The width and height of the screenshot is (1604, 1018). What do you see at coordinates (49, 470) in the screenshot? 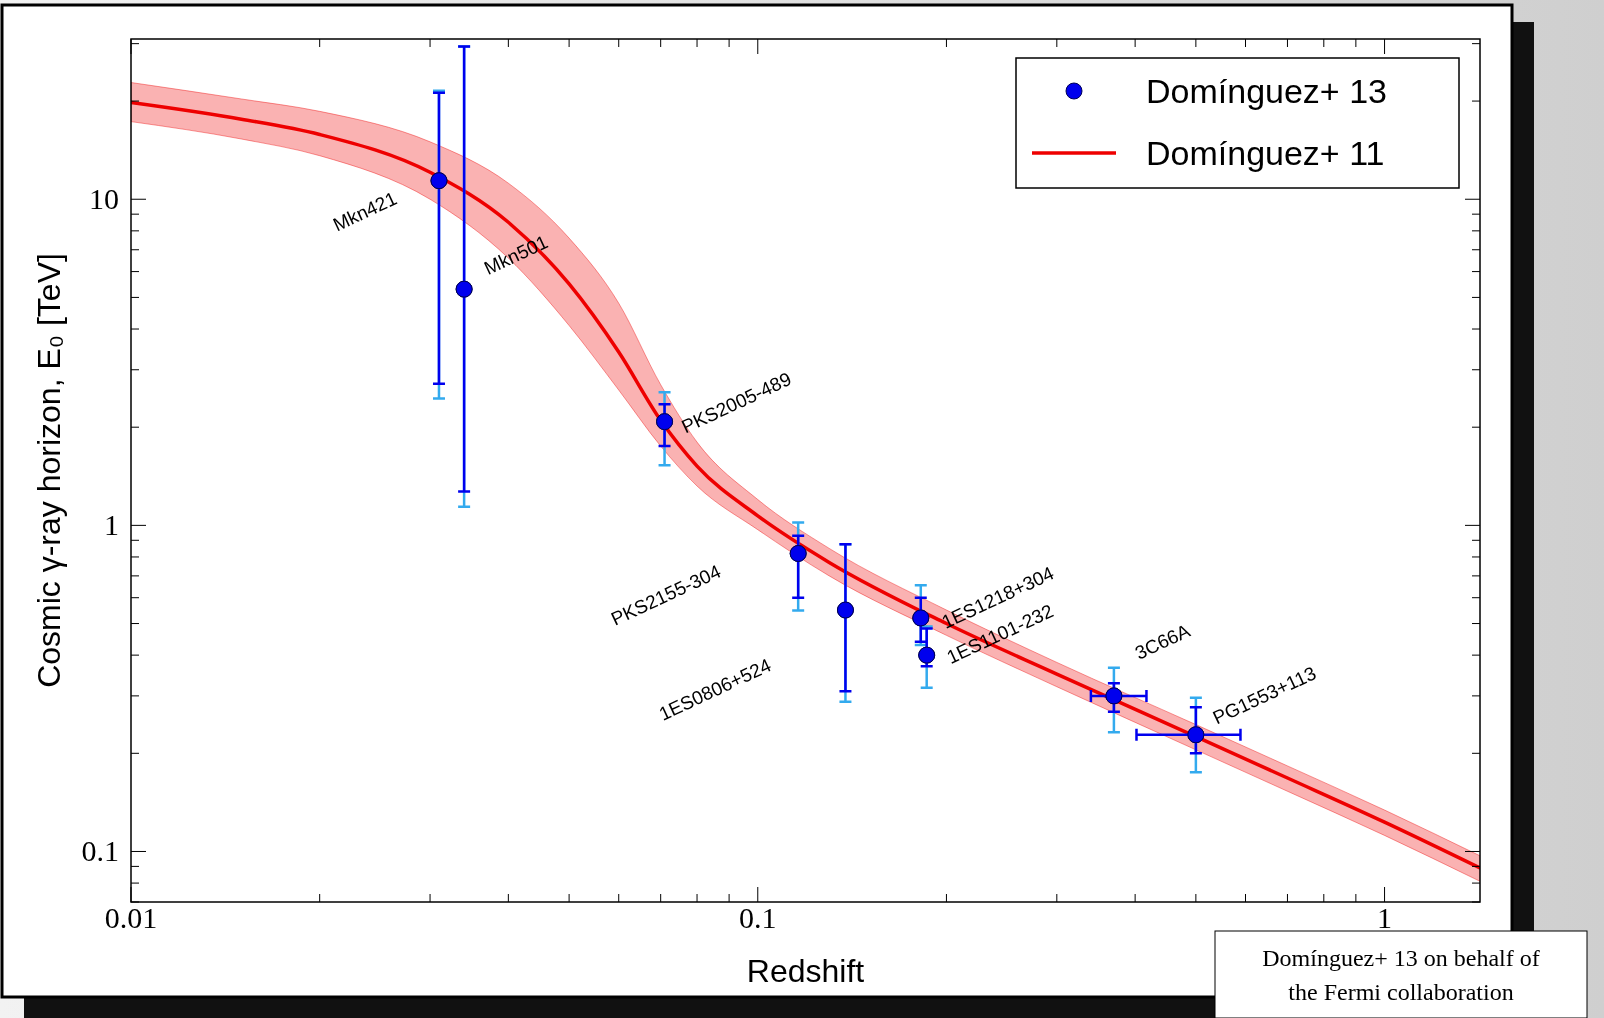
I see `y-axis-title: Cosmic γ-ray horizon, E₀ [TeV]` at bounding box center [49, 470].